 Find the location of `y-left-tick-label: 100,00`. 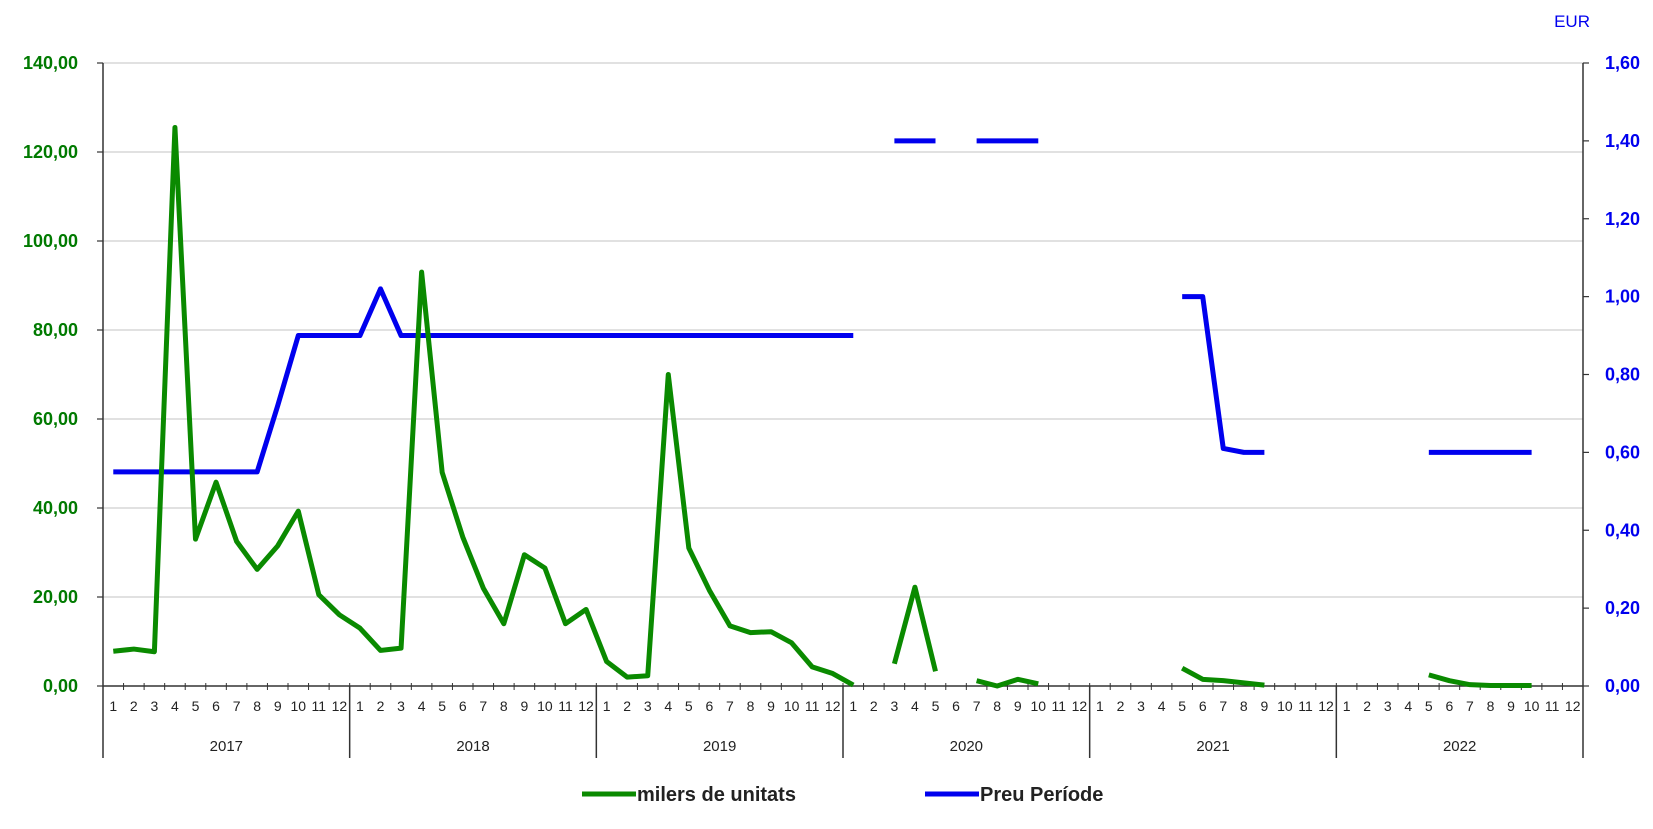

y-left-tick-label: 100,00 is located at coordinates (50, 241).